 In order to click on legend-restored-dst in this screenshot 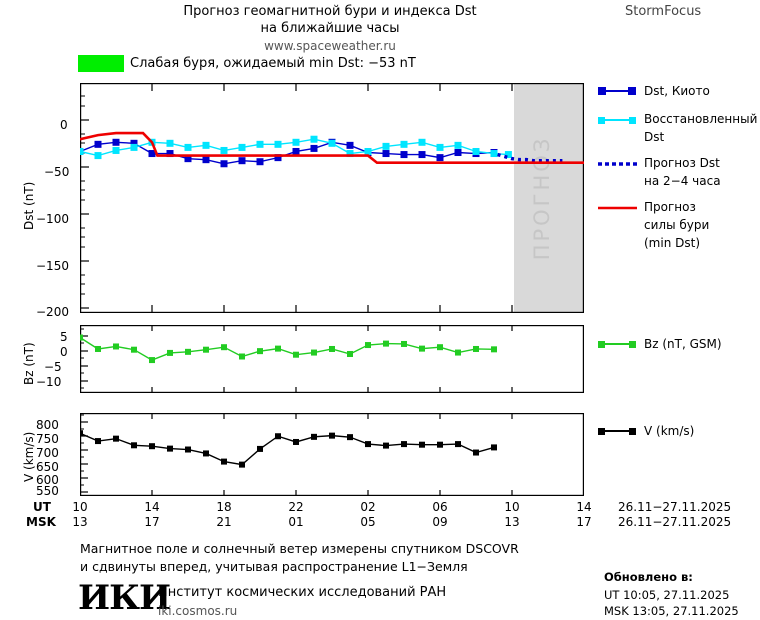, I will do `click(618, 120)`.